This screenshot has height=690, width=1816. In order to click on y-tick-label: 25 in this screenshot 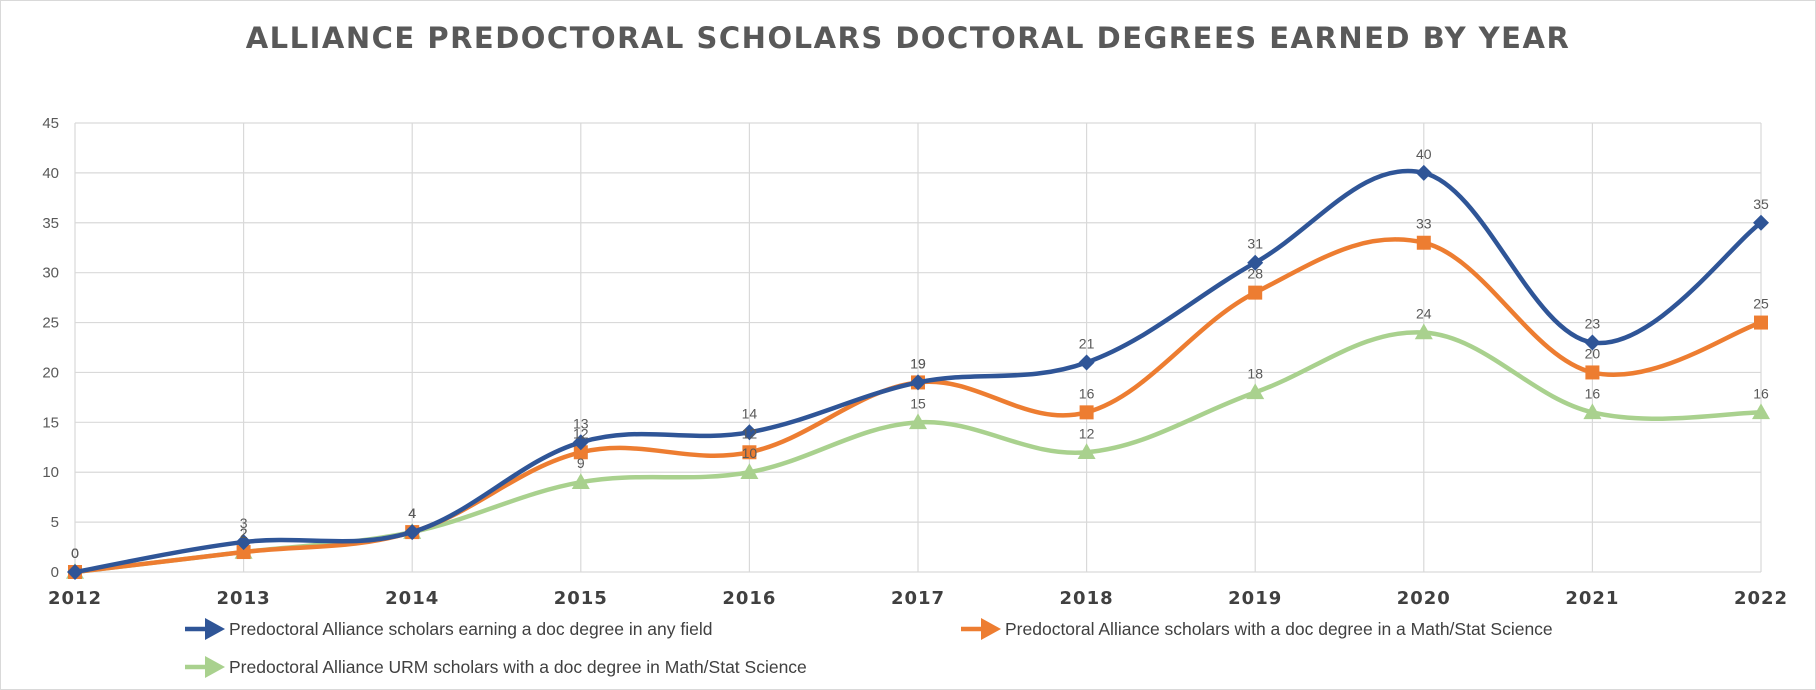, I will do `click(50, 323)`.